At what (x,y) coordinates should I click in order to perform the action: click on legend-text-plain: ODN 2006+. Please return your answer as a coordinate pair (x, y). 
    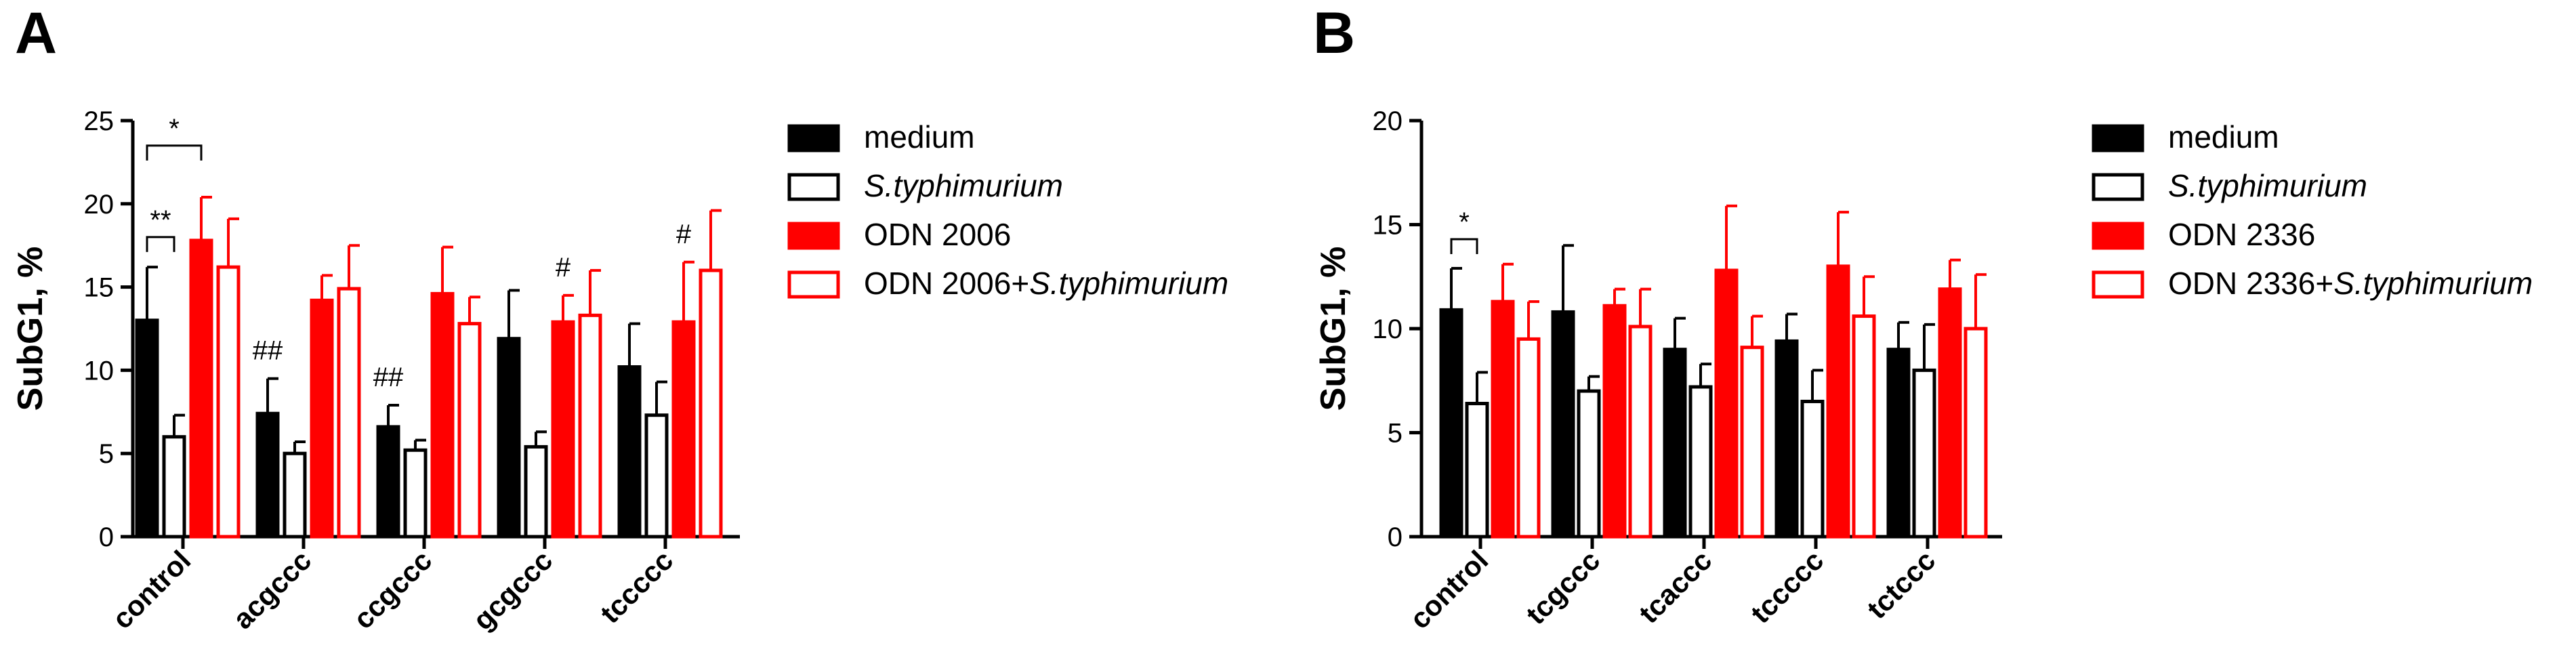
    Looking at the image, I should click on (946, 283).